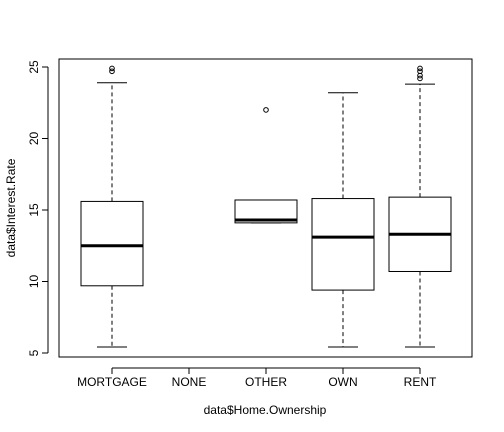 The height and width of the screenshot is (432, 504). I want to click on x-tick-label: OWN, so click(342, 382).